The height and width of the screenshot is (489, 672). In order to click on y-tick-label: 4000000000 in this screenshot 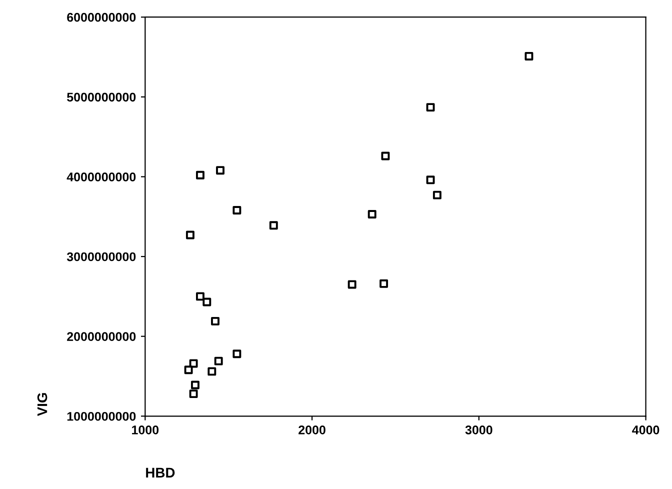, I will do `click(101, 177)`.